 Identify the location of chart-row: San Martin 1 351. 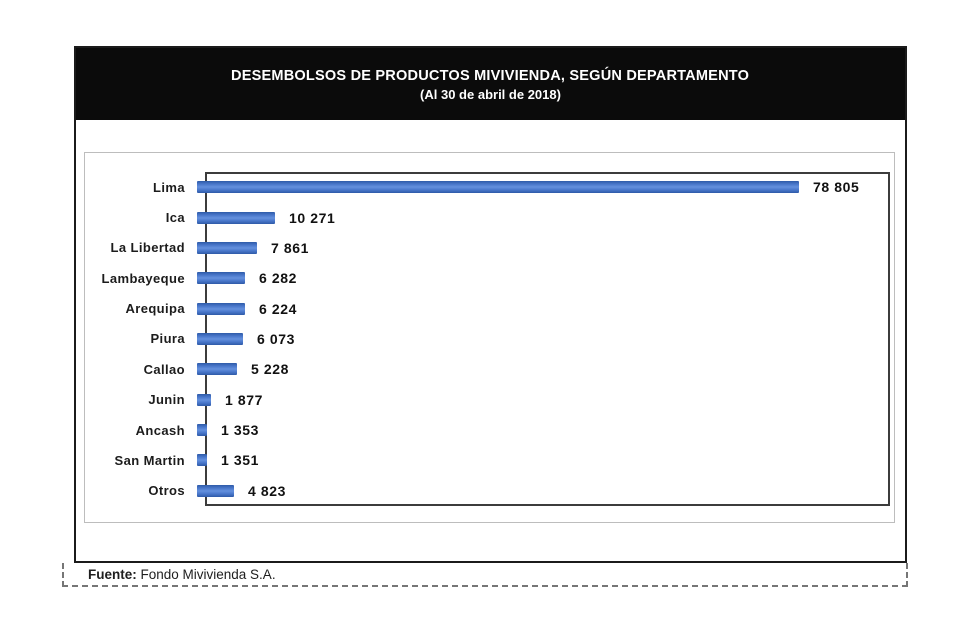
(487, 460).